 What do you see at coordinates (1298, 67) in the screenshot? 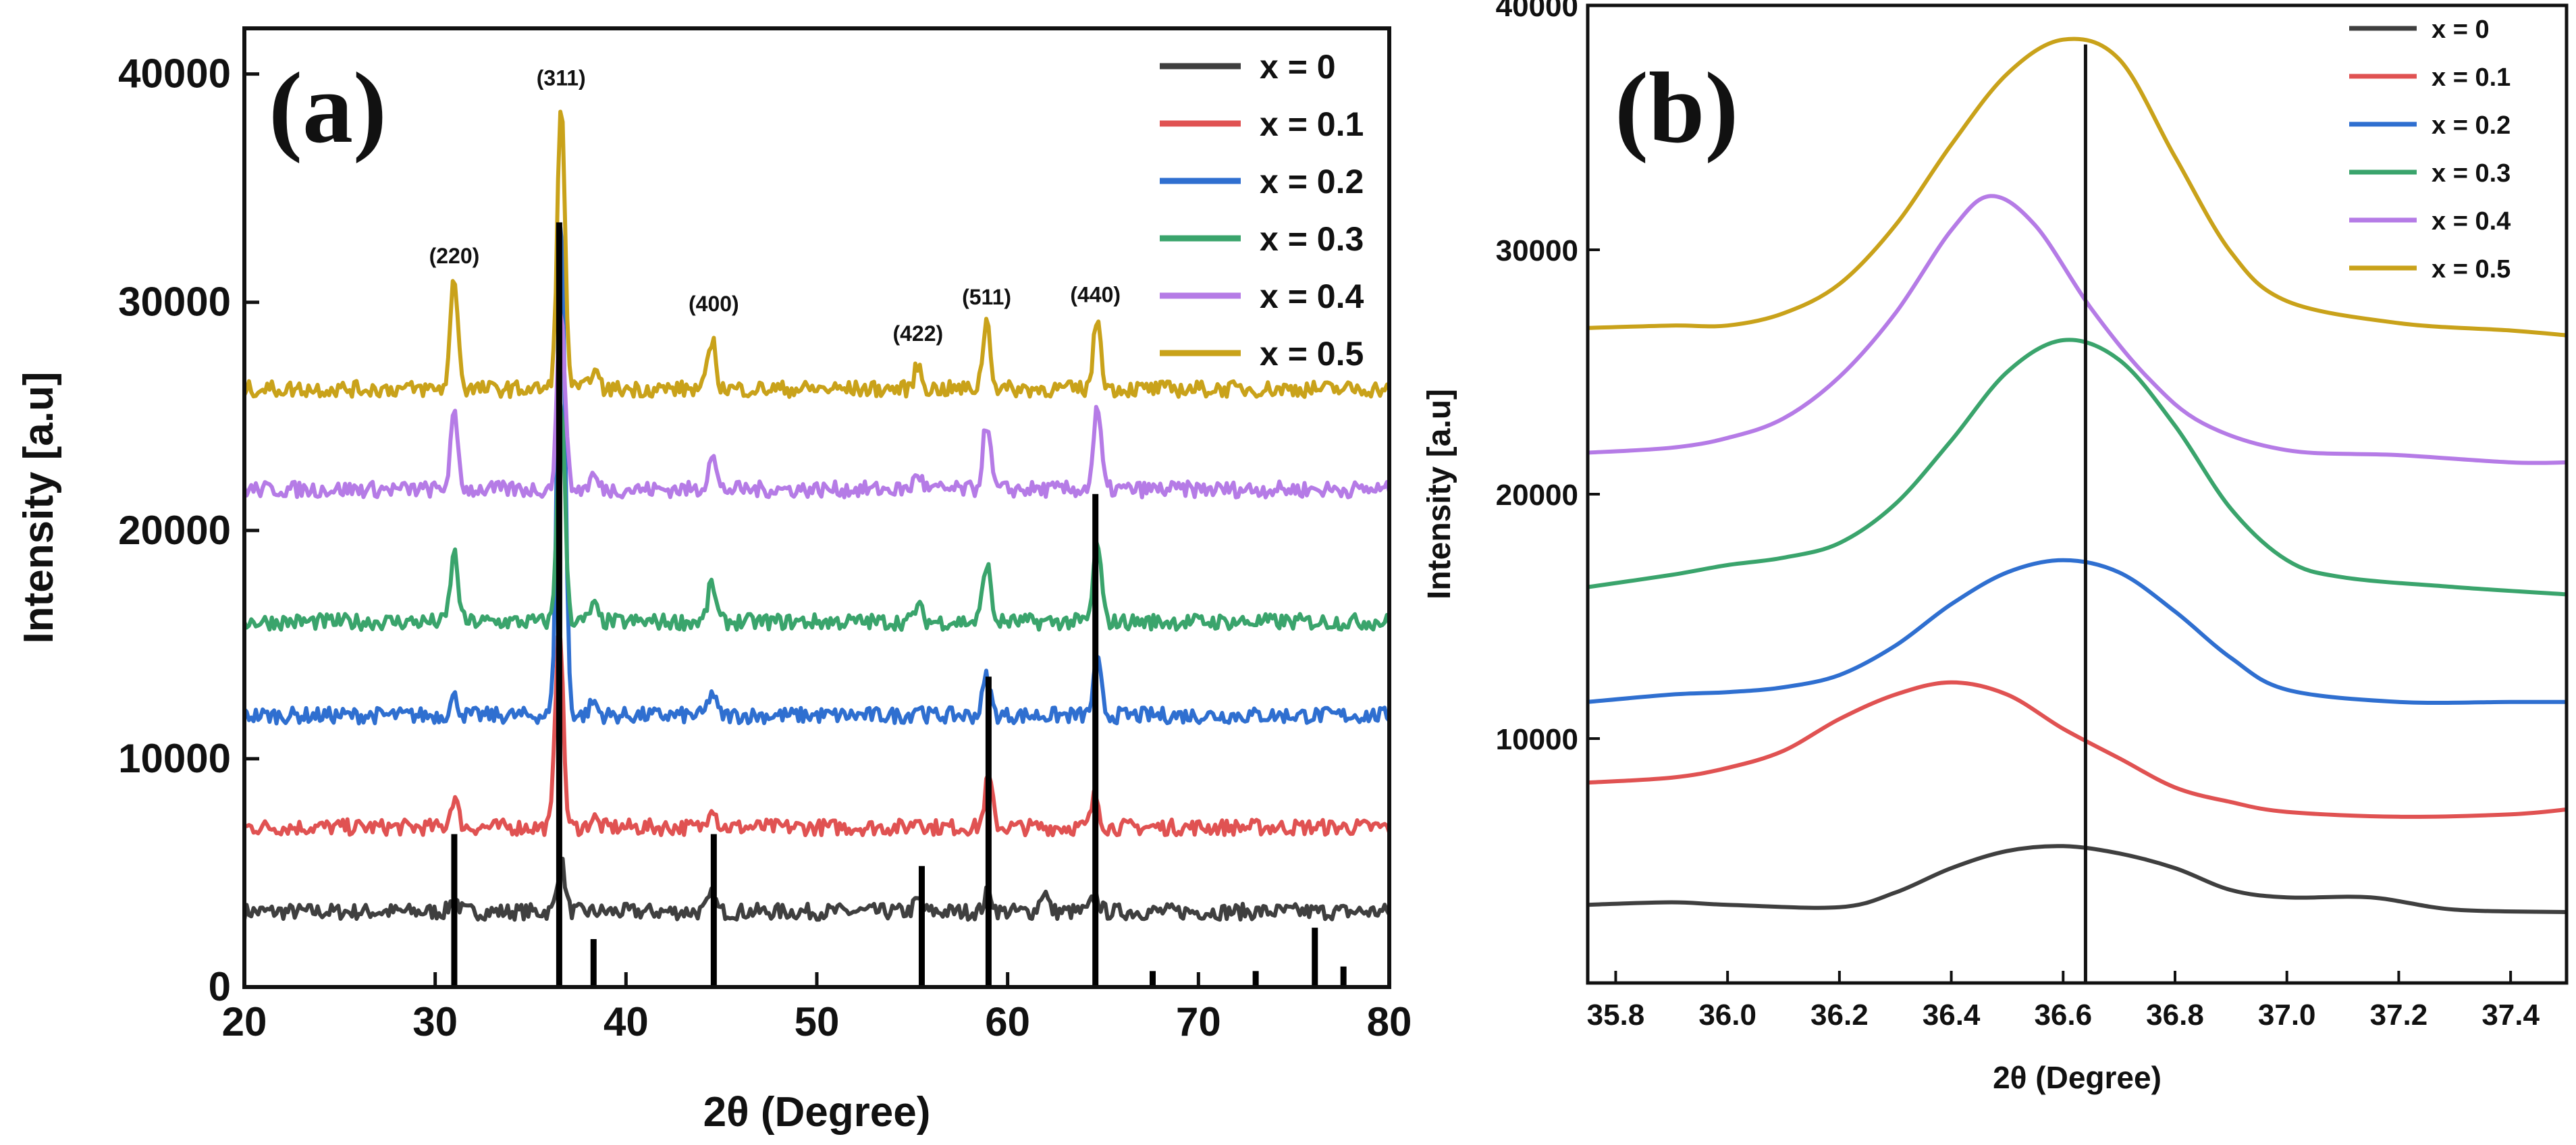
I see `panel-a-legend-label: x = 0` at bounding box center [1298, 67].